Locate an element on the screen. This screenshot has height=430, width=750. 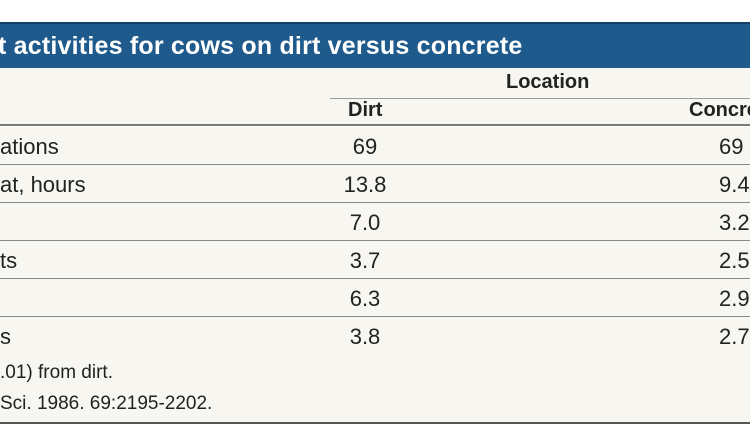
table-row: ations 69 69 is located at coordinates (375, 146).